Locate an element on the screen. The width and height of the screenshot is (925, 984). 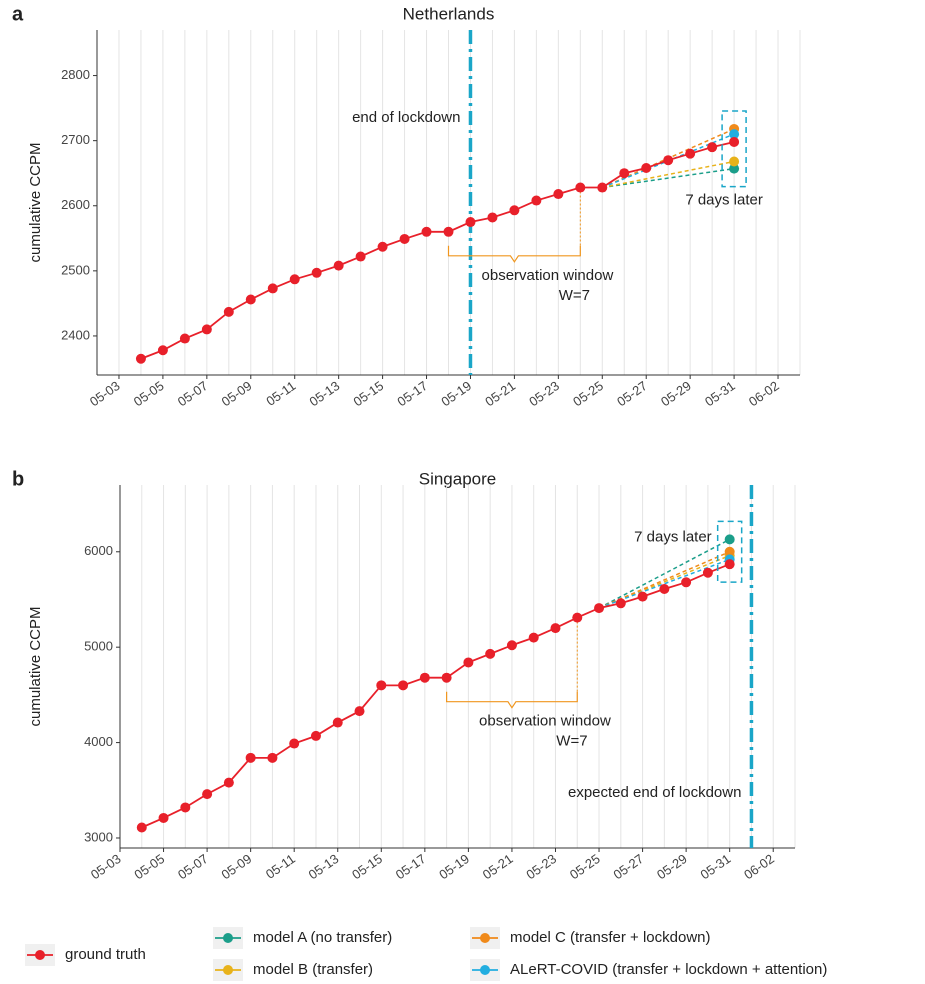
y-tick-label: 2700 is located at coordinates (75, 139).